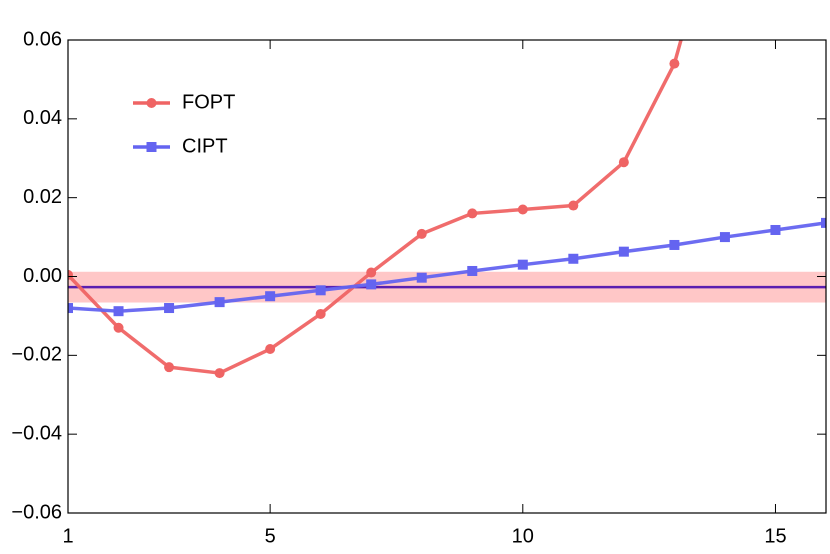  Describe the element at coordinates (208, 102) in the screenshot. I see `legend-label: FOPT` at that location.